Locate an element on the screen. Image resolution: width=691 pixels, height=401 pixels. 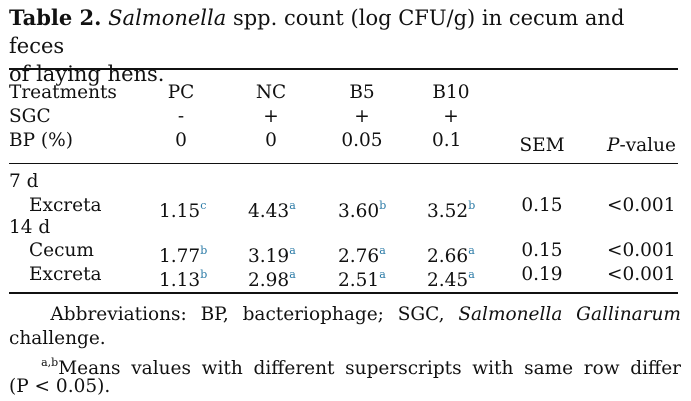
cell-value: 4.43 is located at coordinates (269, 211).